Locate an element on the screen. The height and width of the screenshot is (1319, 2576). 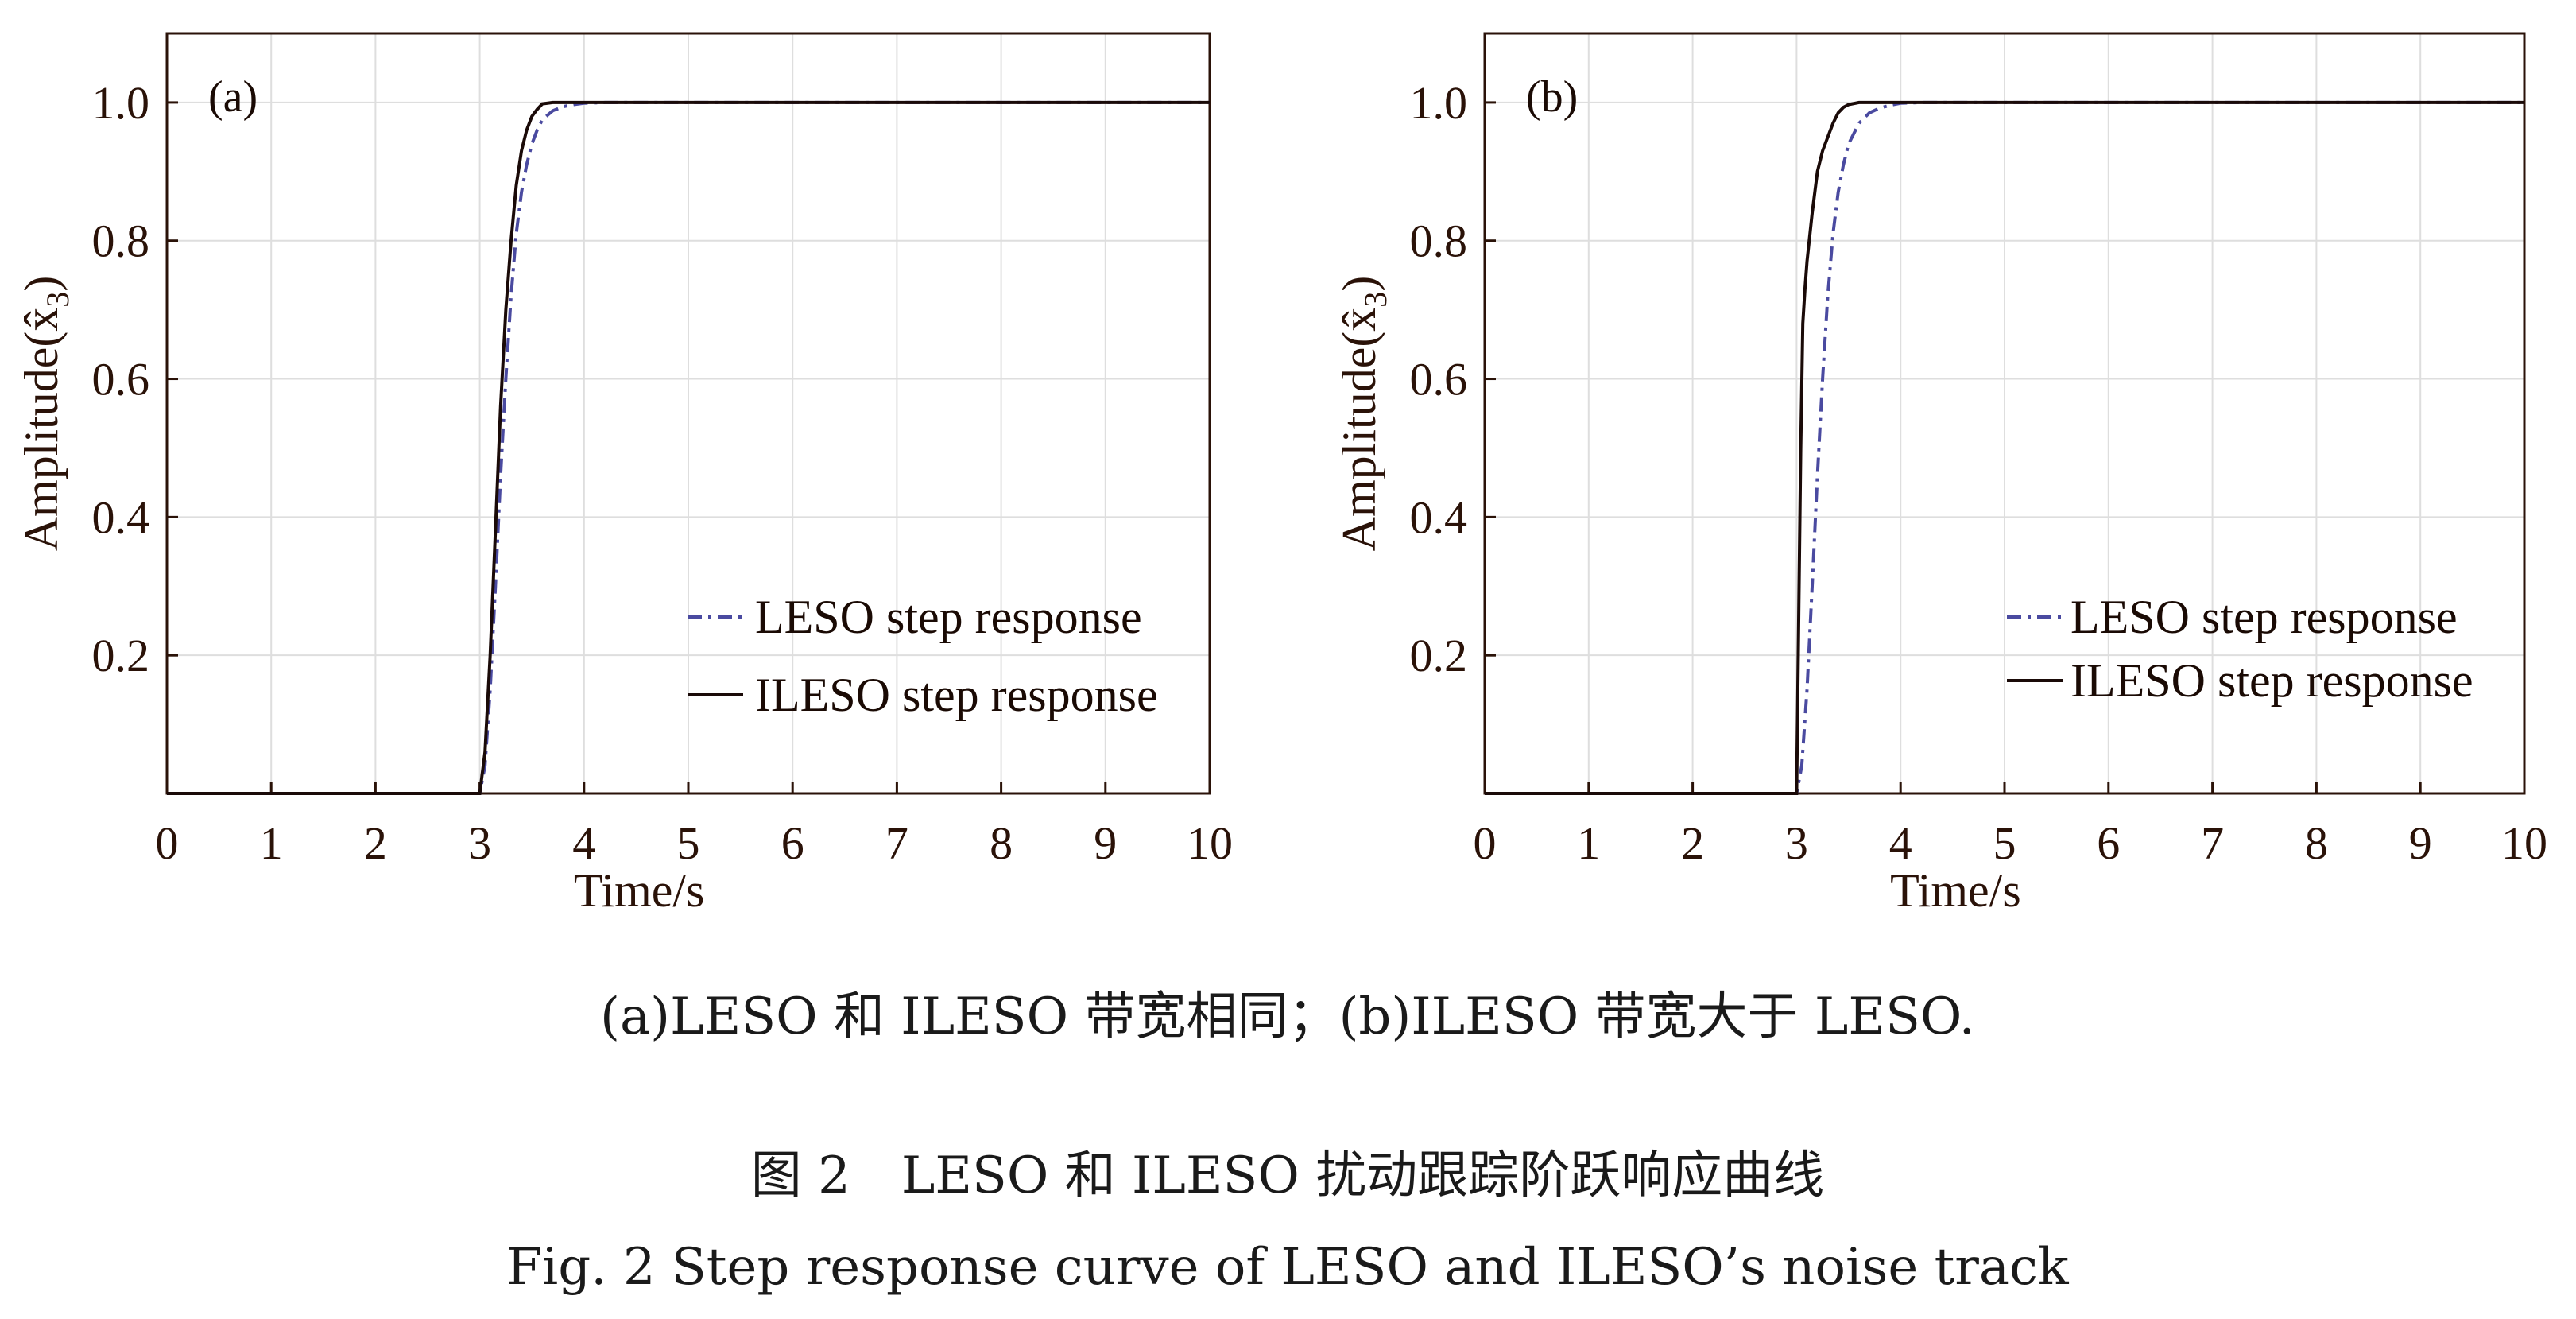
panel-label: (b) is located at coordinates (1552, 97).